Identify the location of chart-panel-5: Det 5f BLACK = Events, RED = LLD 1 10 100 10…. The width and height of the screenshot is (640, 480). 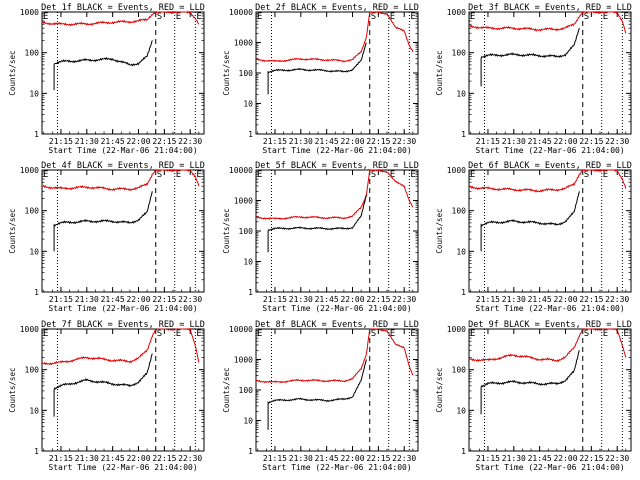
(320, 237).